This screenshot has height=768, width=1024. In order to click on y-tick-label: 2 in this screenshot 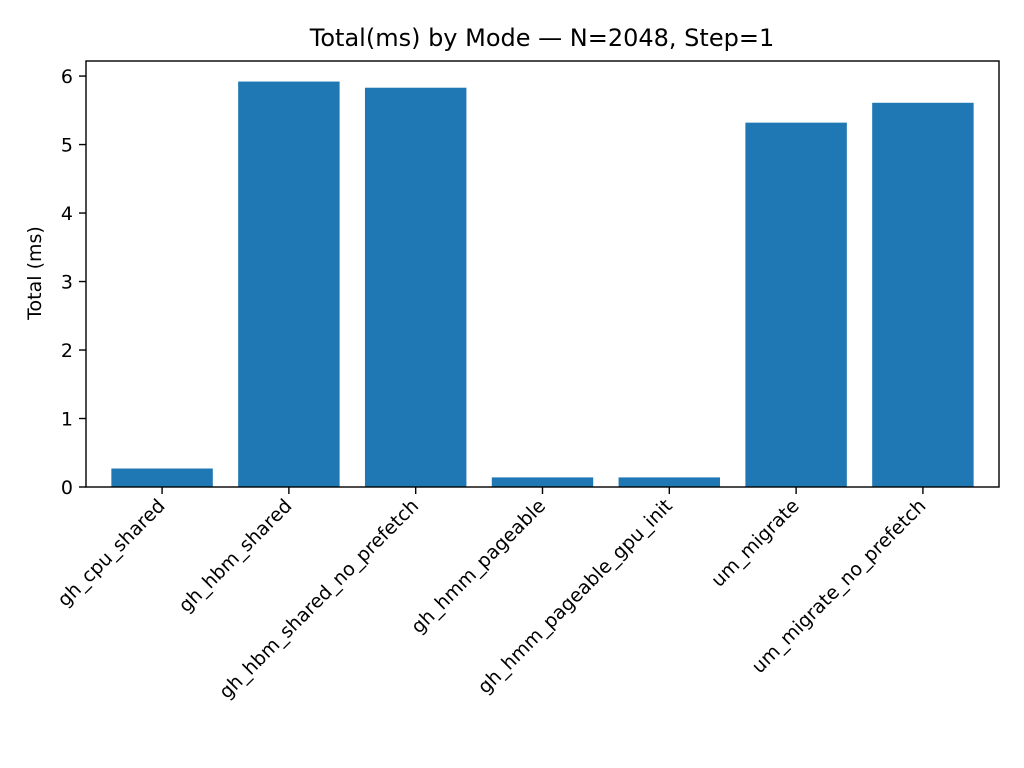, I will do `click(67, 351)`.